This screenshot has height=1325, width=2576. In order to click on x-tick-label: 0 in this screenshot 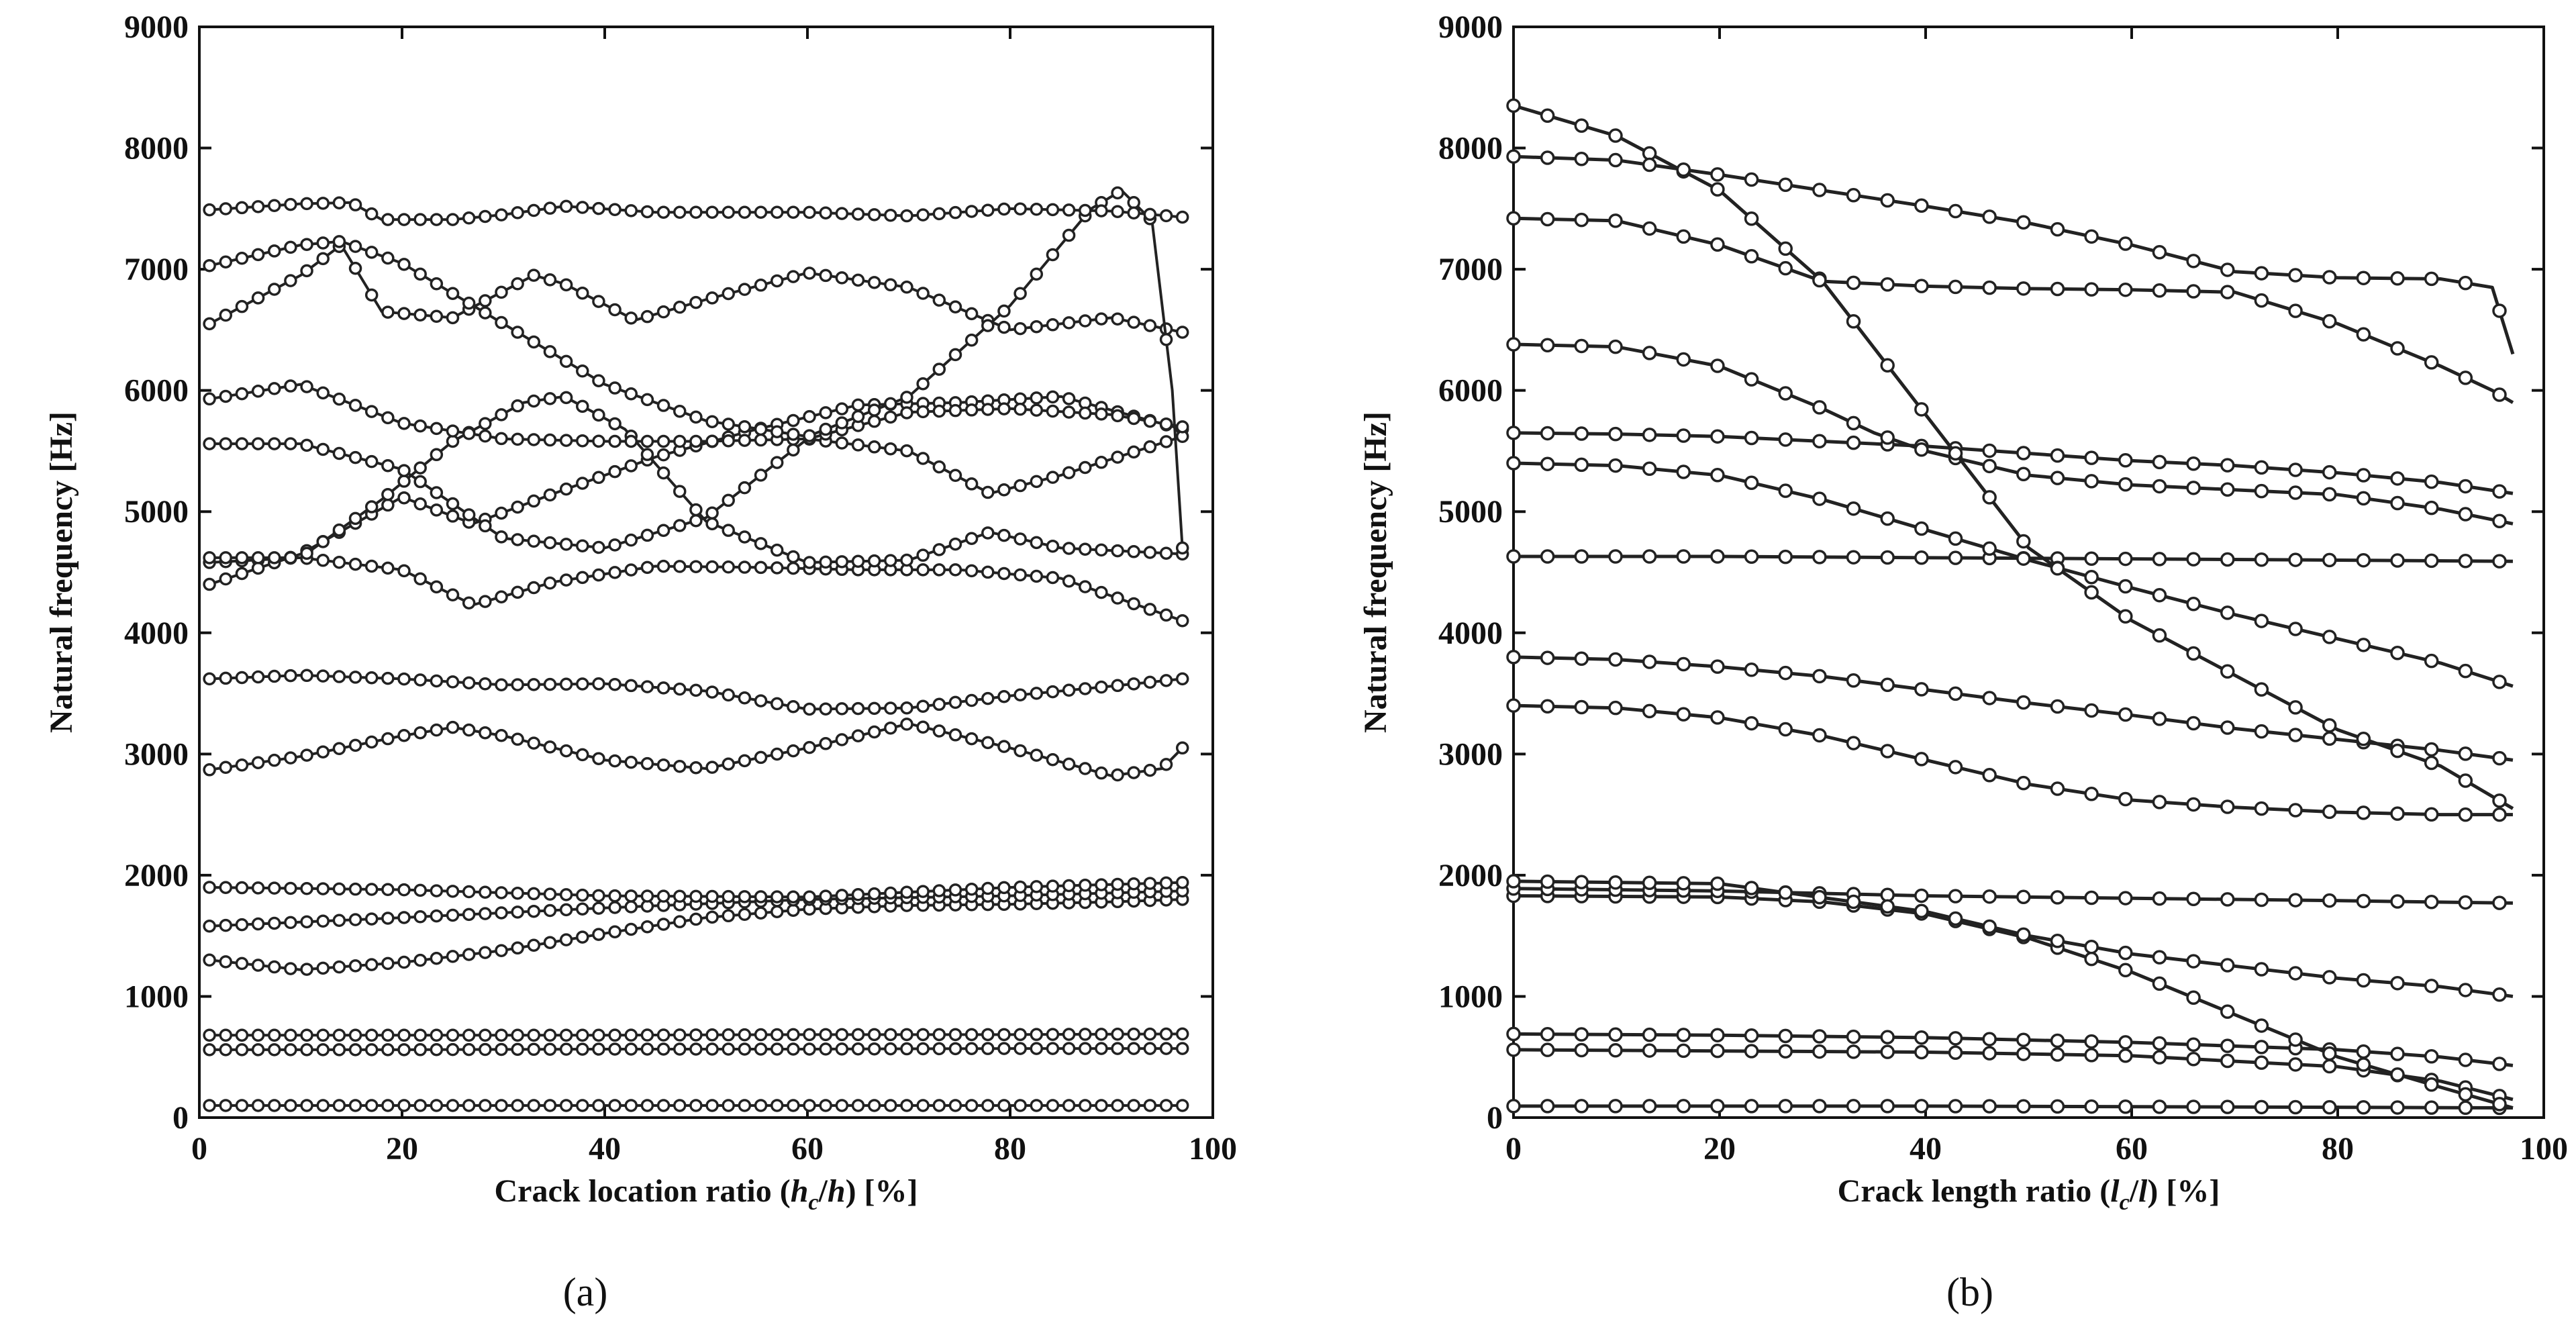, I will do `click(199, 1149)`.